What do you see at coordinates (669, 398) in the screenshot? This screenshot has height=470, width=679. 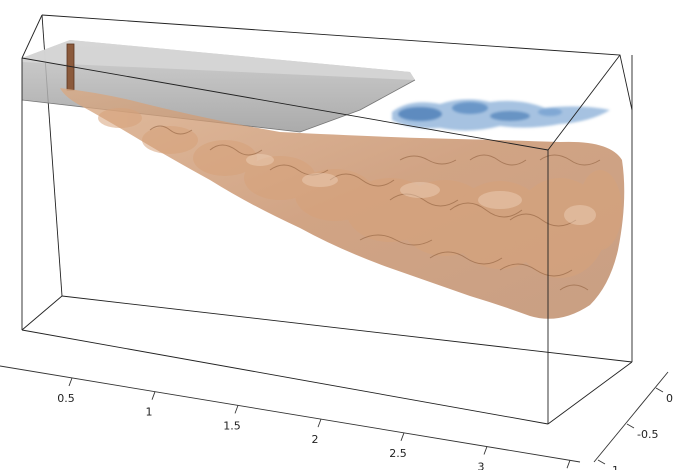 I see `y-tick-label: 0` at bounding box center [669, 398].